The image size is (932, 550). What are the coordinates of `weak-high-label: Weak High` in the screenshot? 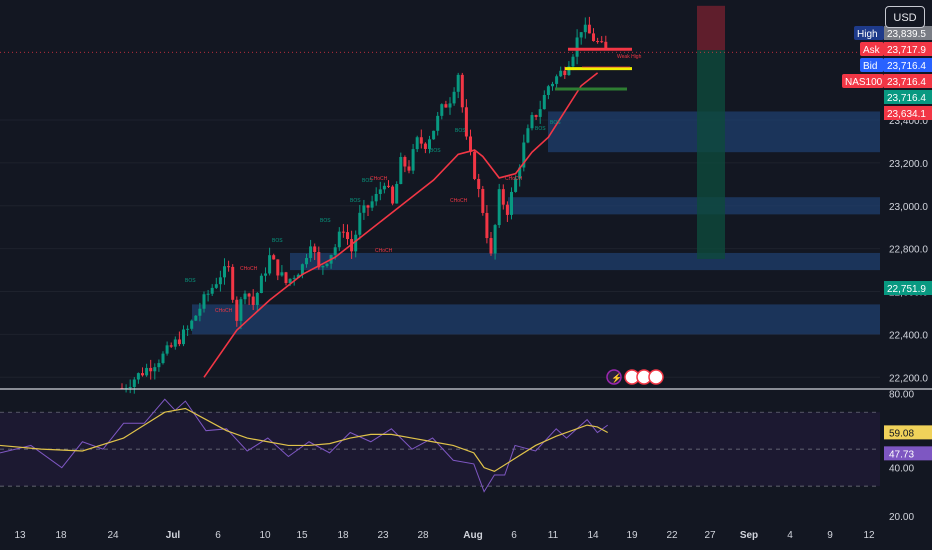 It's located at (629, 57).